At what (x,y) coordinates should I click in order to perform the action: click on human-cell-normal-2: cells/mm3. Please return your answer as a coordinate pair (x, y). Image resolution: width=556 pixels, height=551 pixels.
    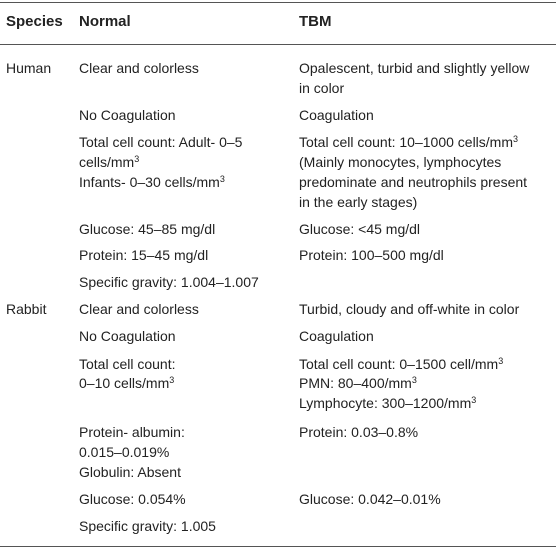
    Looking at the image, I should click on (109, 162).